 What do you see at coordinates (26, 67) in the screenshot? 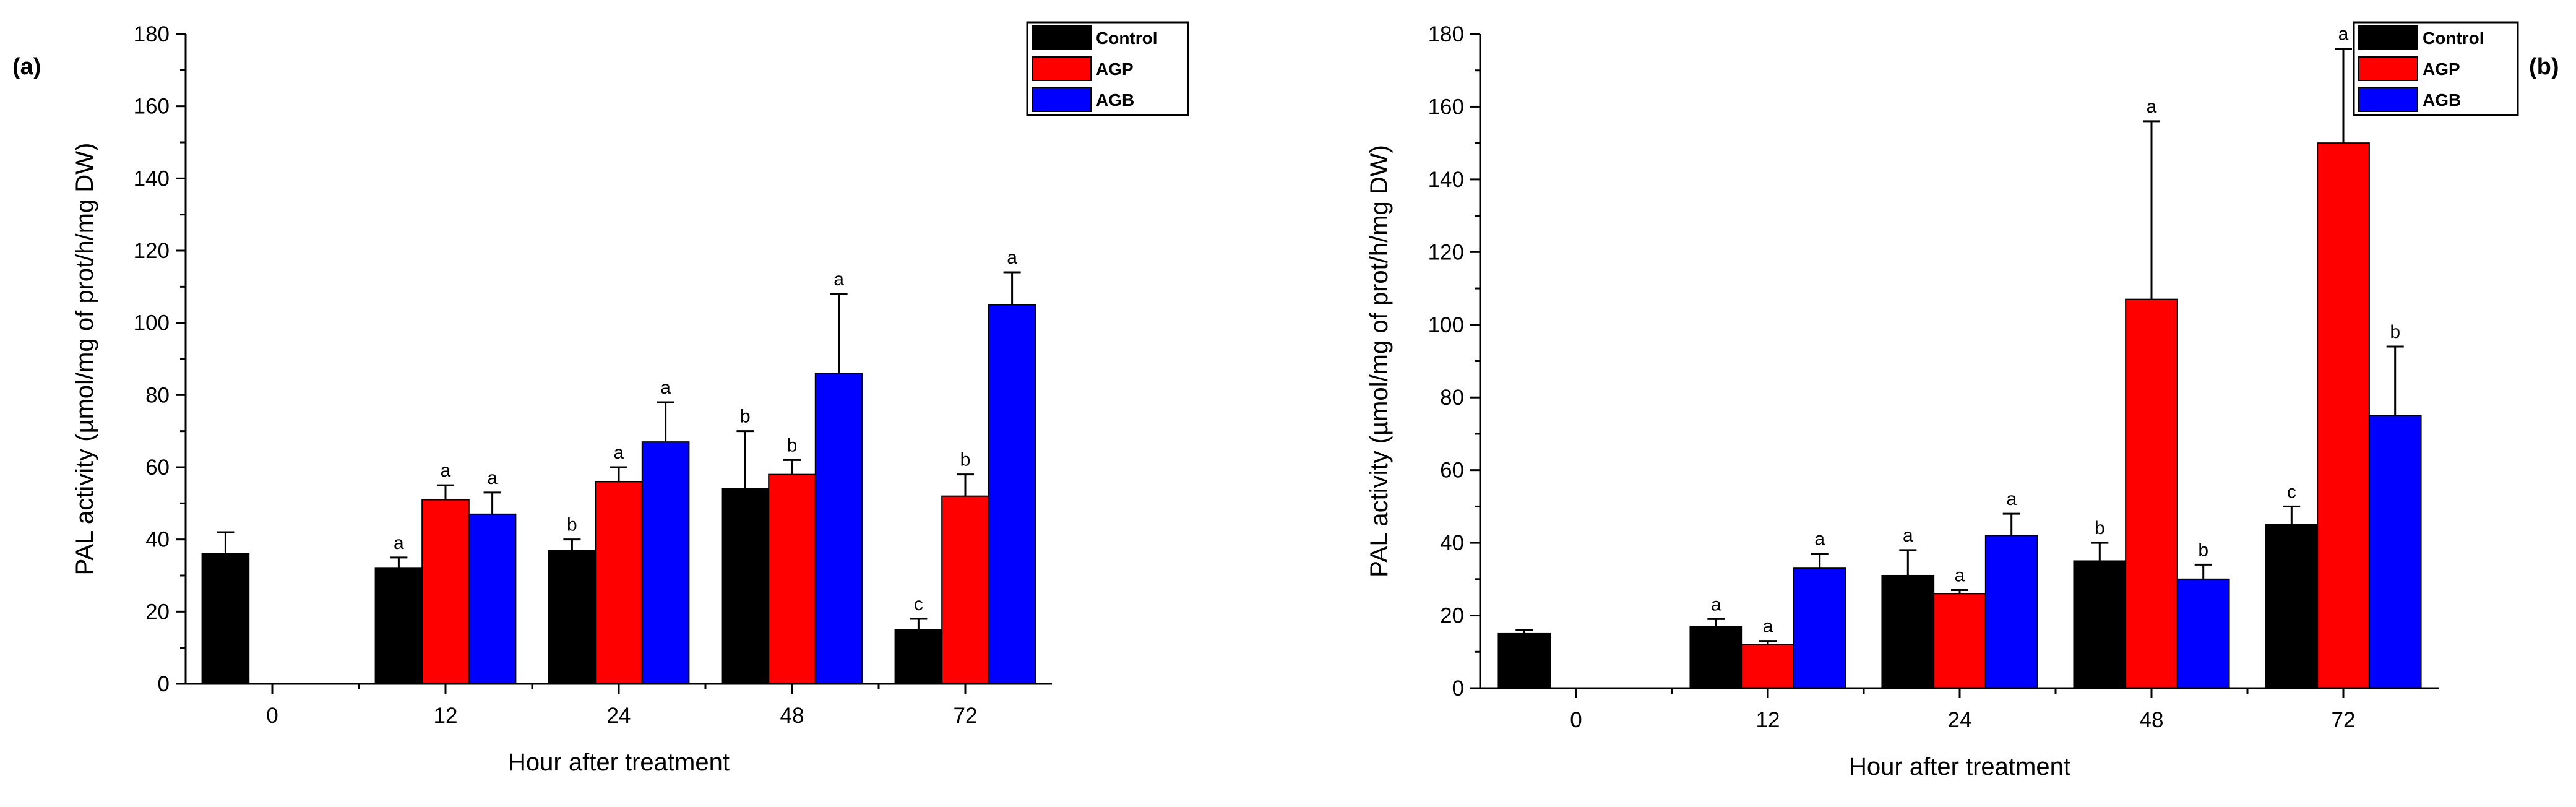
I see `panel-label: (a)` at bounding box center [26, 67].